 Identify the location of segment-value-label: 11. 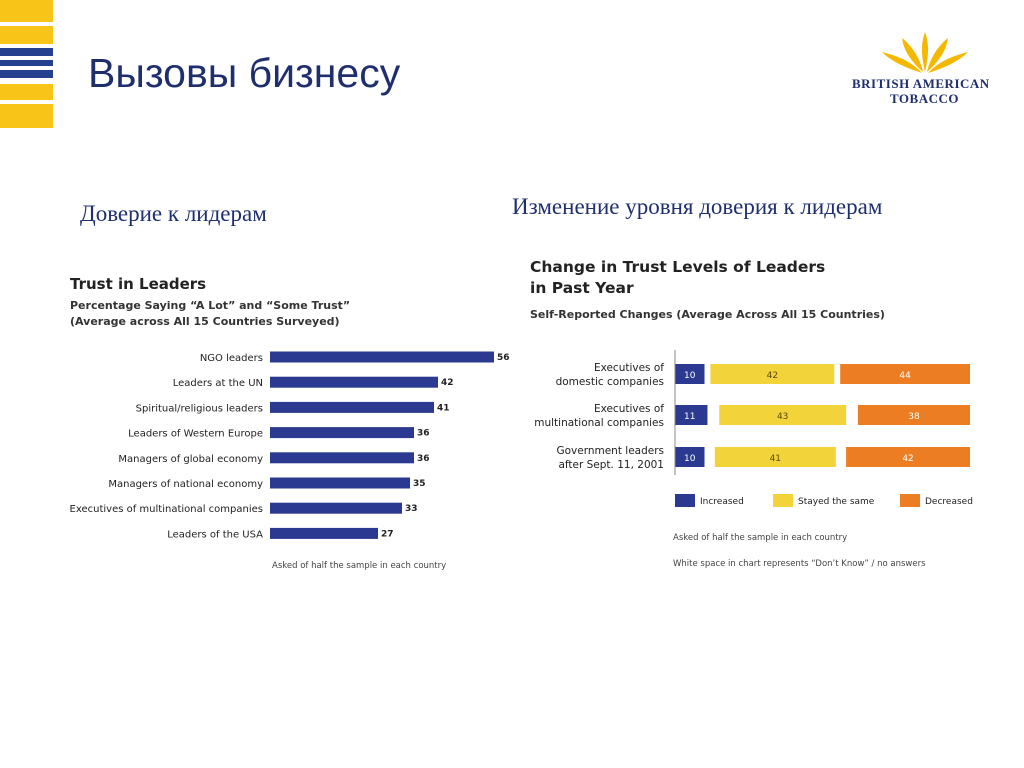
(689, 417).